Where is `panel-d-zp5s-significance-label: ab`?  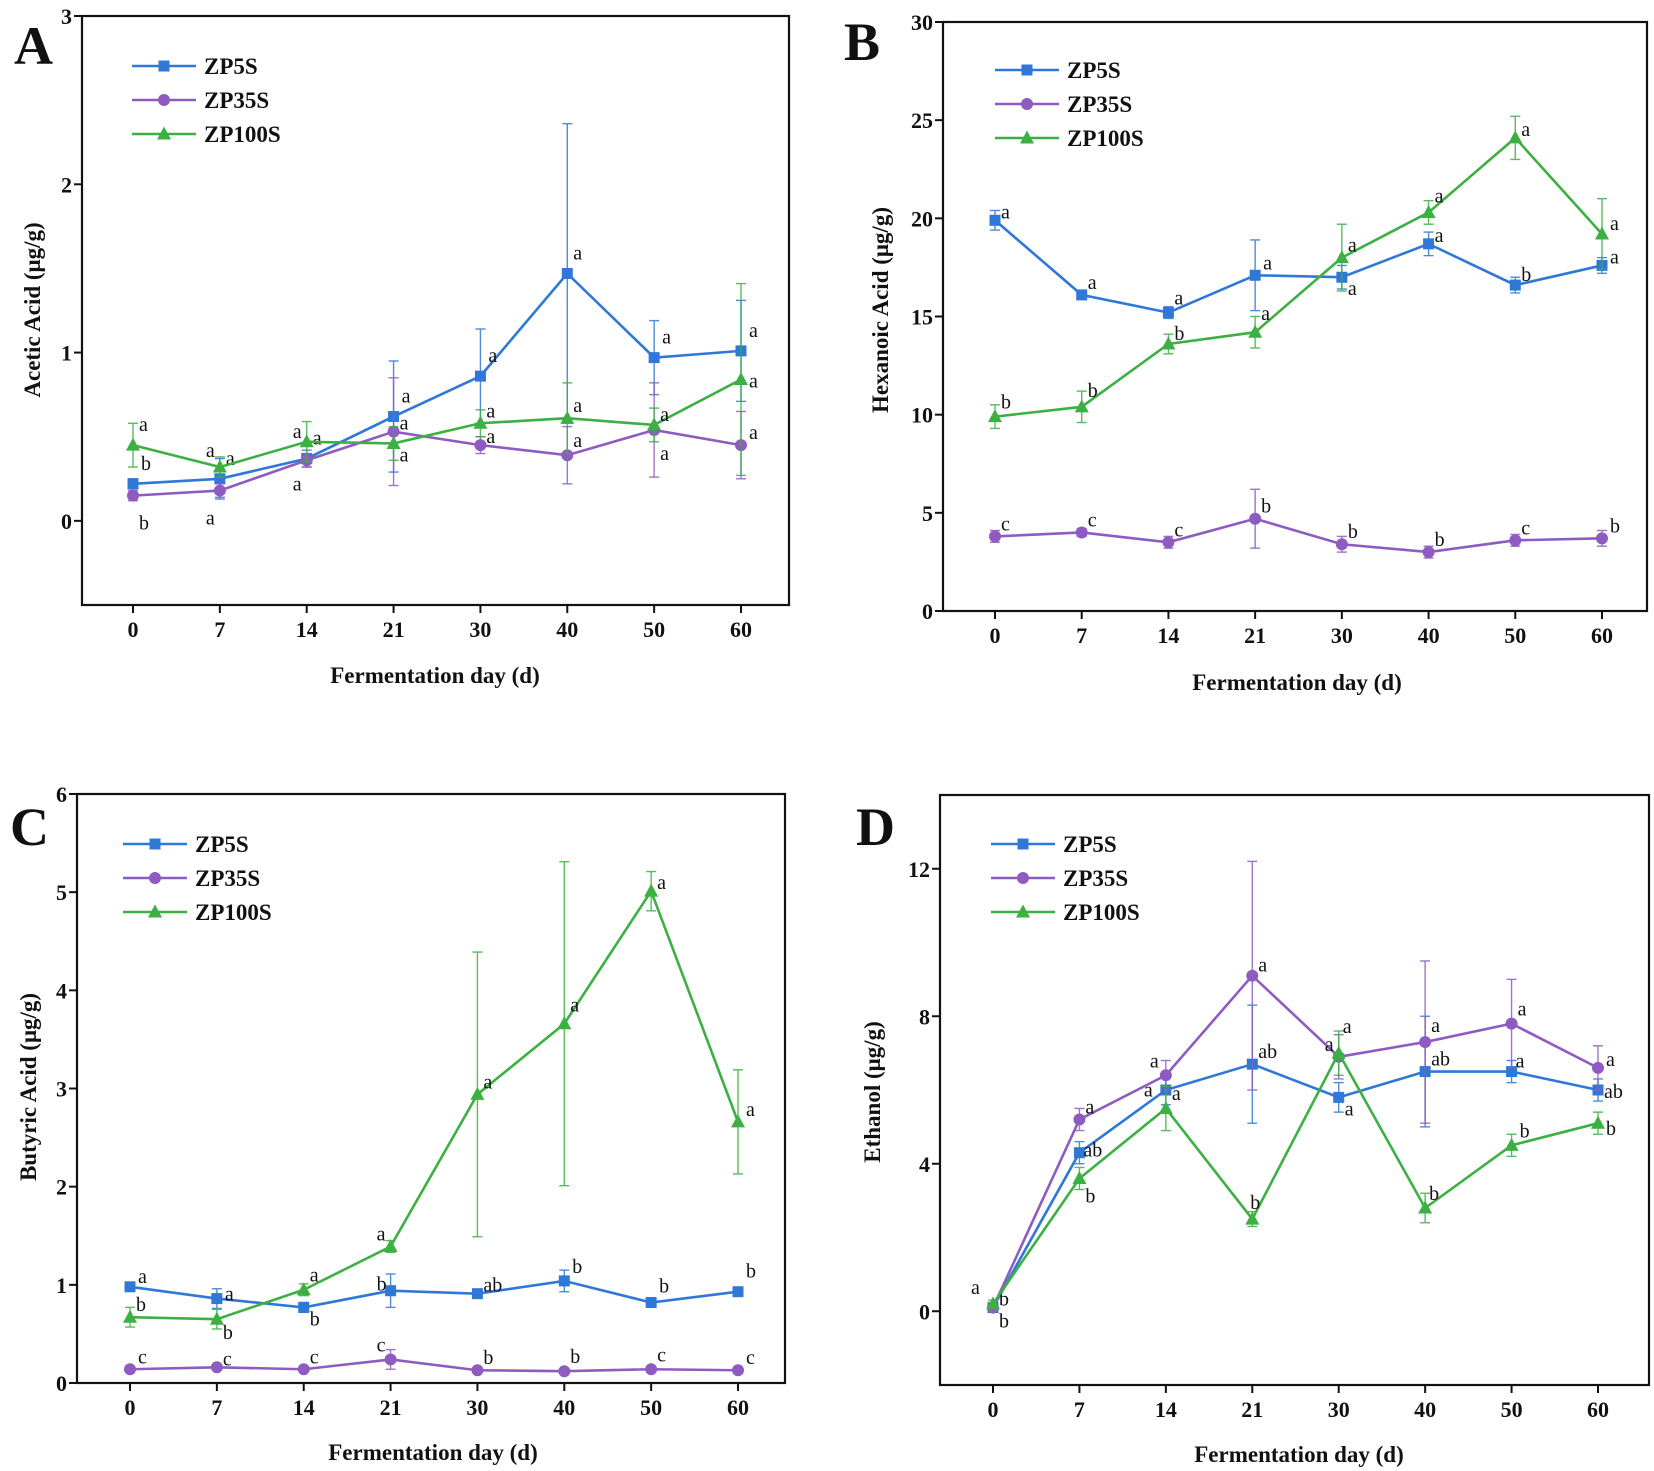
panel-d-zp5s-significance-label: ab is located at coordinates (1267, 1052).